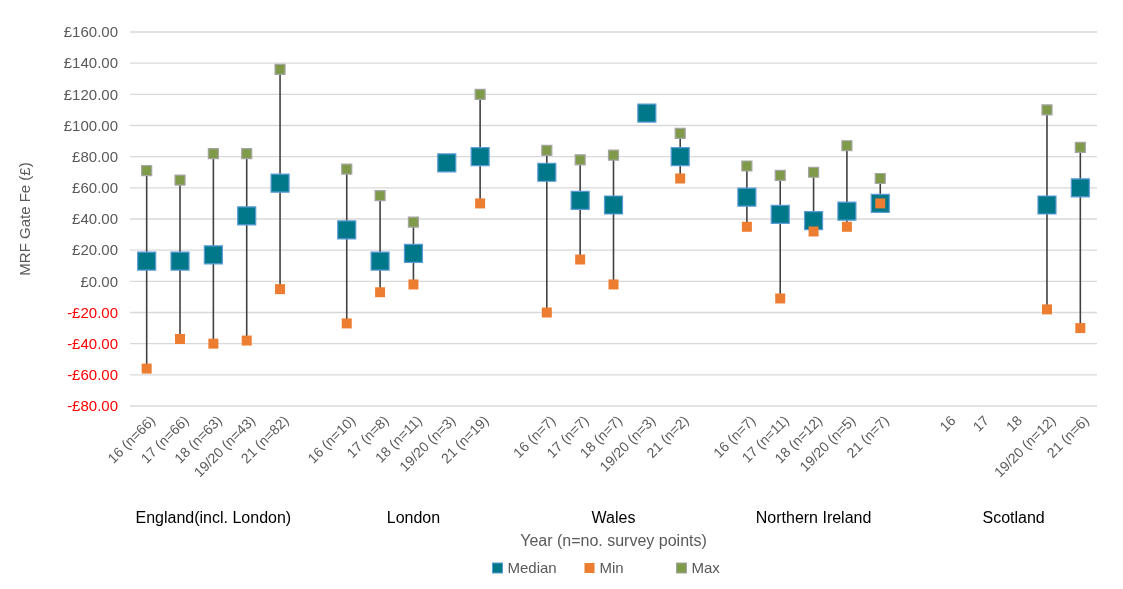 This screenshot has height=589, width=1123. What do you see at coordinates (1013, 517) in the screenshot?
I see `text: Scotland` at bounding box center [1013, 517].